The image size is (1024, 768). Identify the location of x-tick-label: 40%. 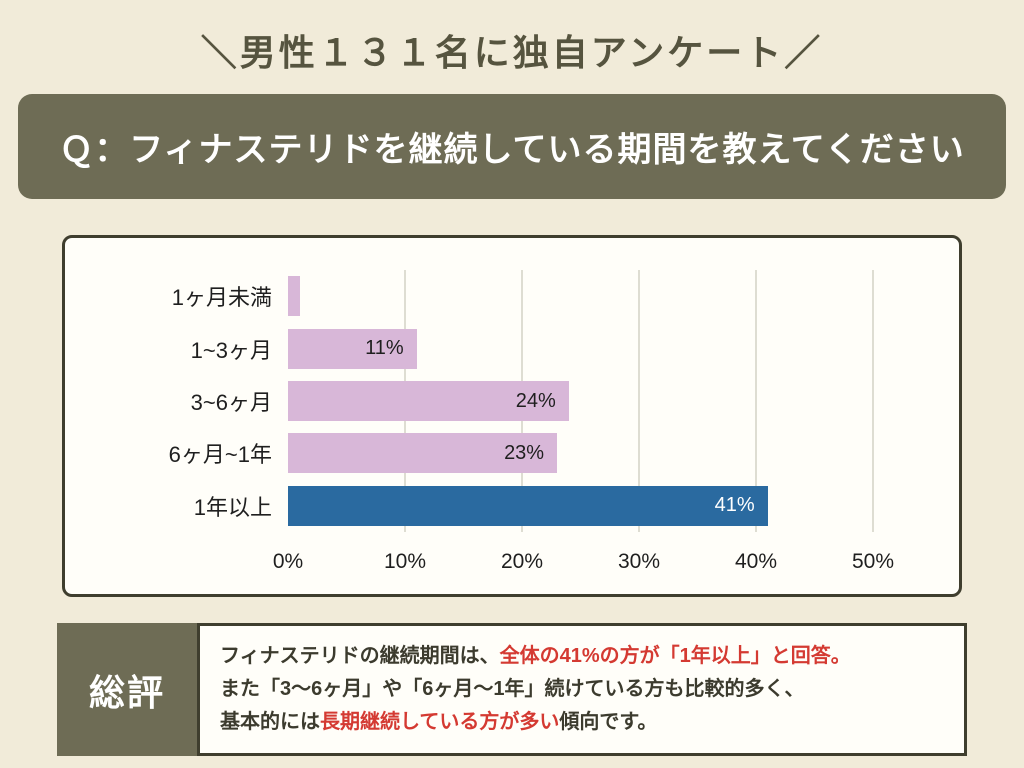
(756, 561).